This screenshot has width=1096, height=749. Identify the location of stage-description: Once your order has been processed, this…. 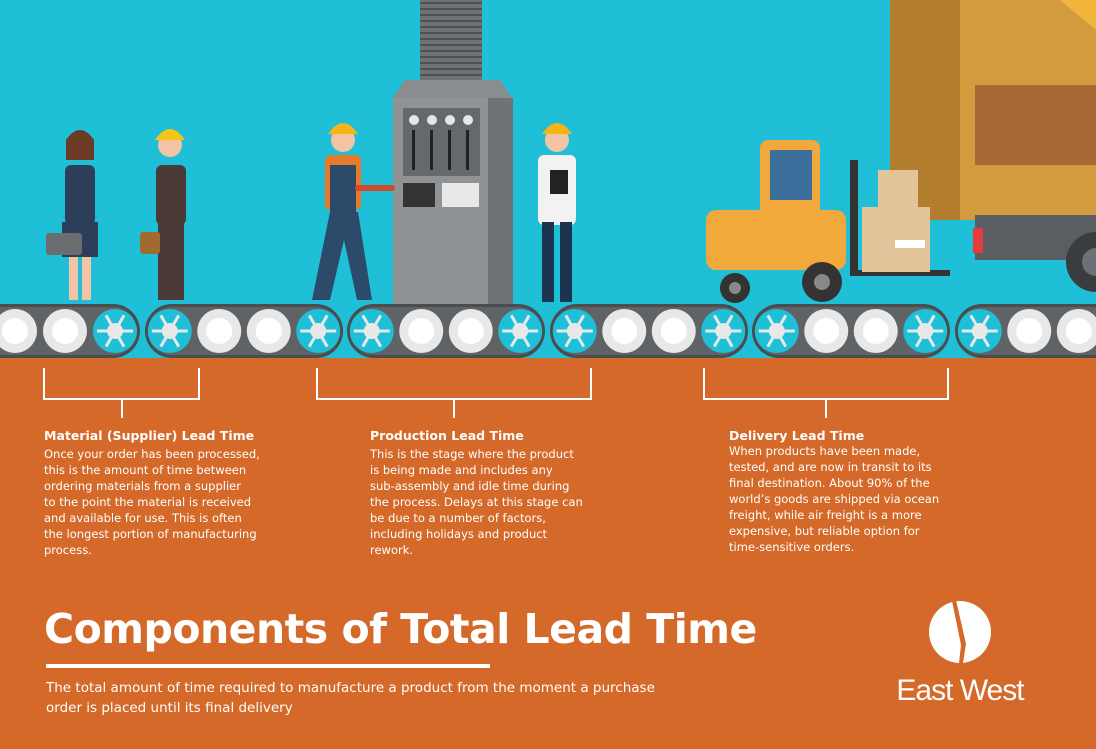
(152, 502).